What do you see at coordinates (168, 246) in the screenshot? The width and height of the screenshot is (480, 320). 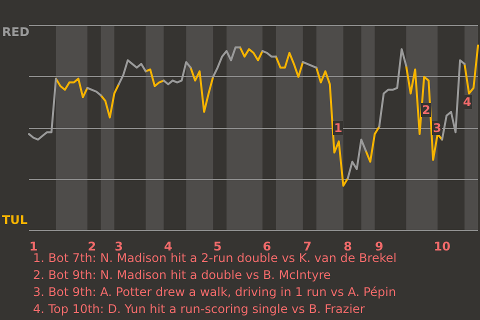 I see `x-tick-label: 4` at bounding box center [168, 246].